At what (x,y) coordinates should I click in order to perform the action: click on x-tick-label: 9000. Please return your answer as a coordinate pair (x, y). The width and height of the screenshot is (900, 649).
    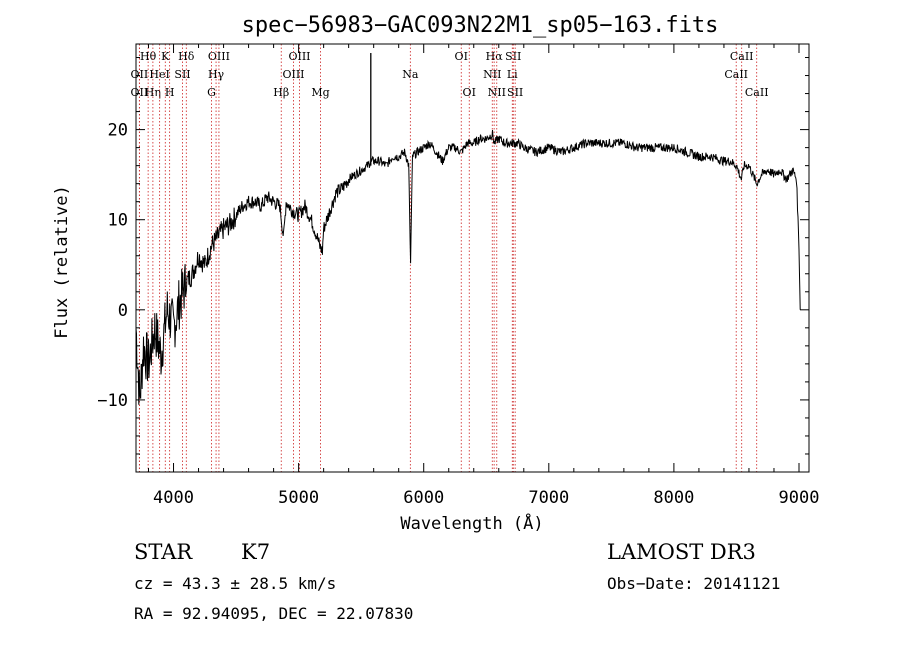
    Looking at the image, I should click on (799, 498).